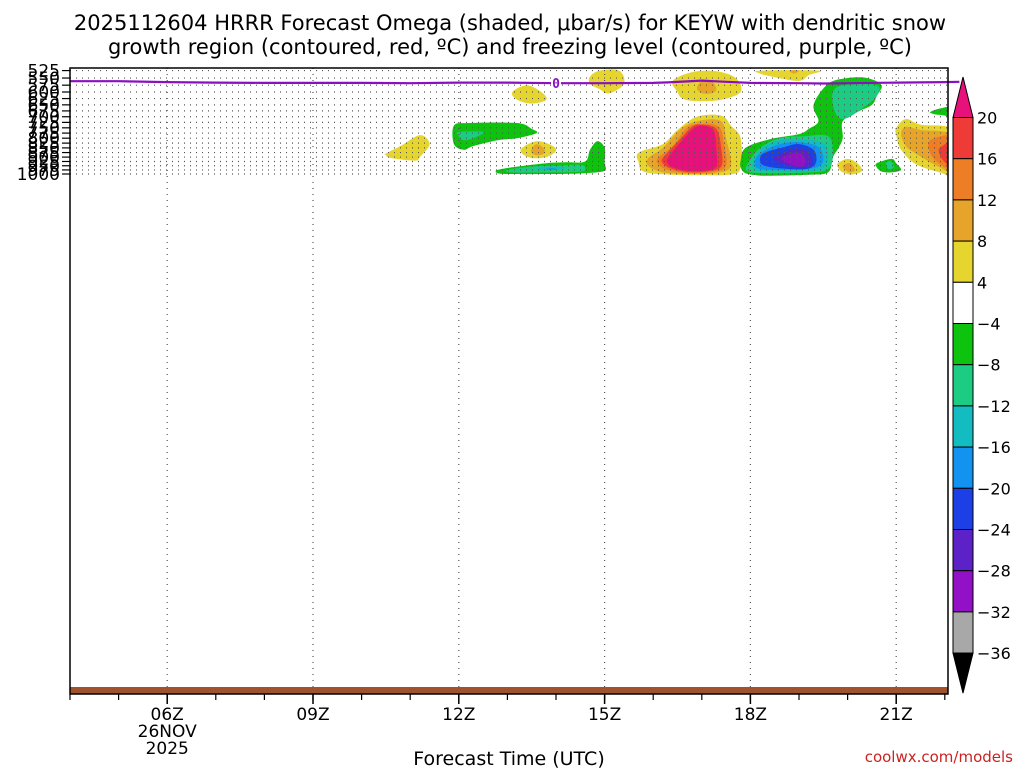 Image resolution: width=1024 pixels, height=768 pixels. What do you see at coordinates (44, 79) in the screenshot?
I see `y-tick-label: 550` at bounding box center [44, 79].